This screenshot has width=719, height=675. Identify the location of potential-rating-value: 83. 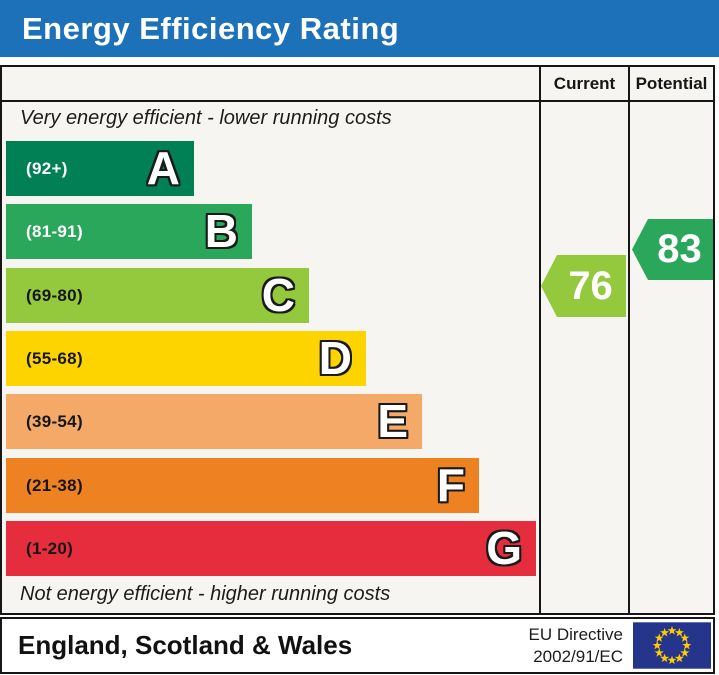
(679, 249).